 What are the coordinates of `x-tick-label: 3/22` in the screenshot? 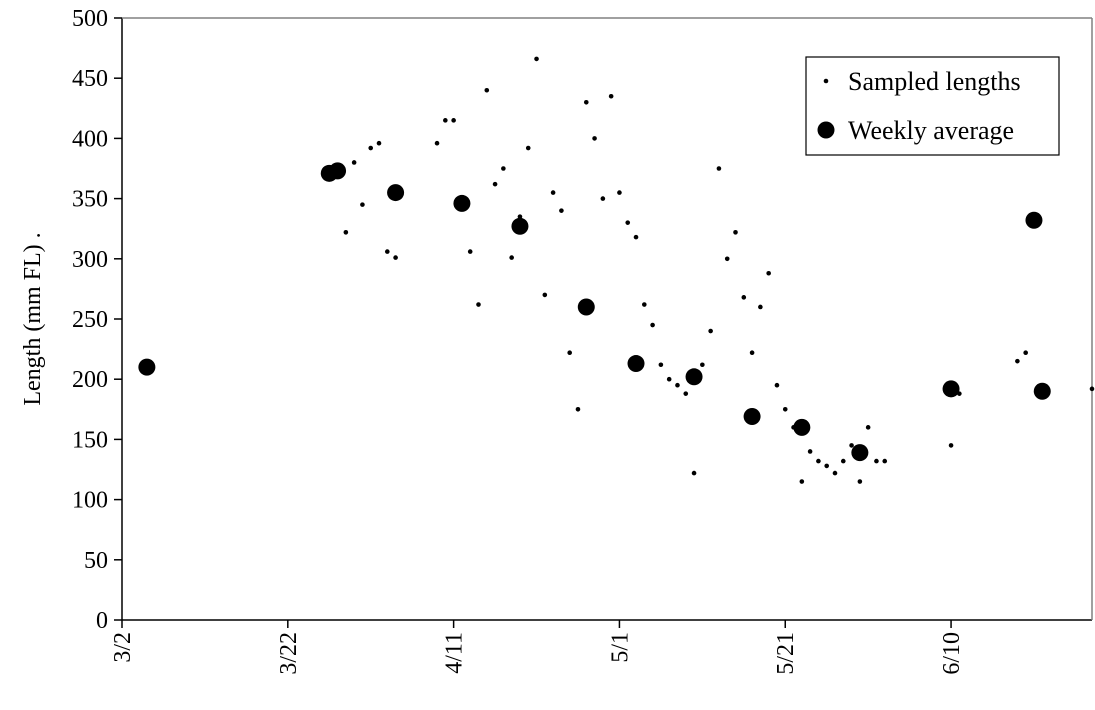 It's located at (289, 653).